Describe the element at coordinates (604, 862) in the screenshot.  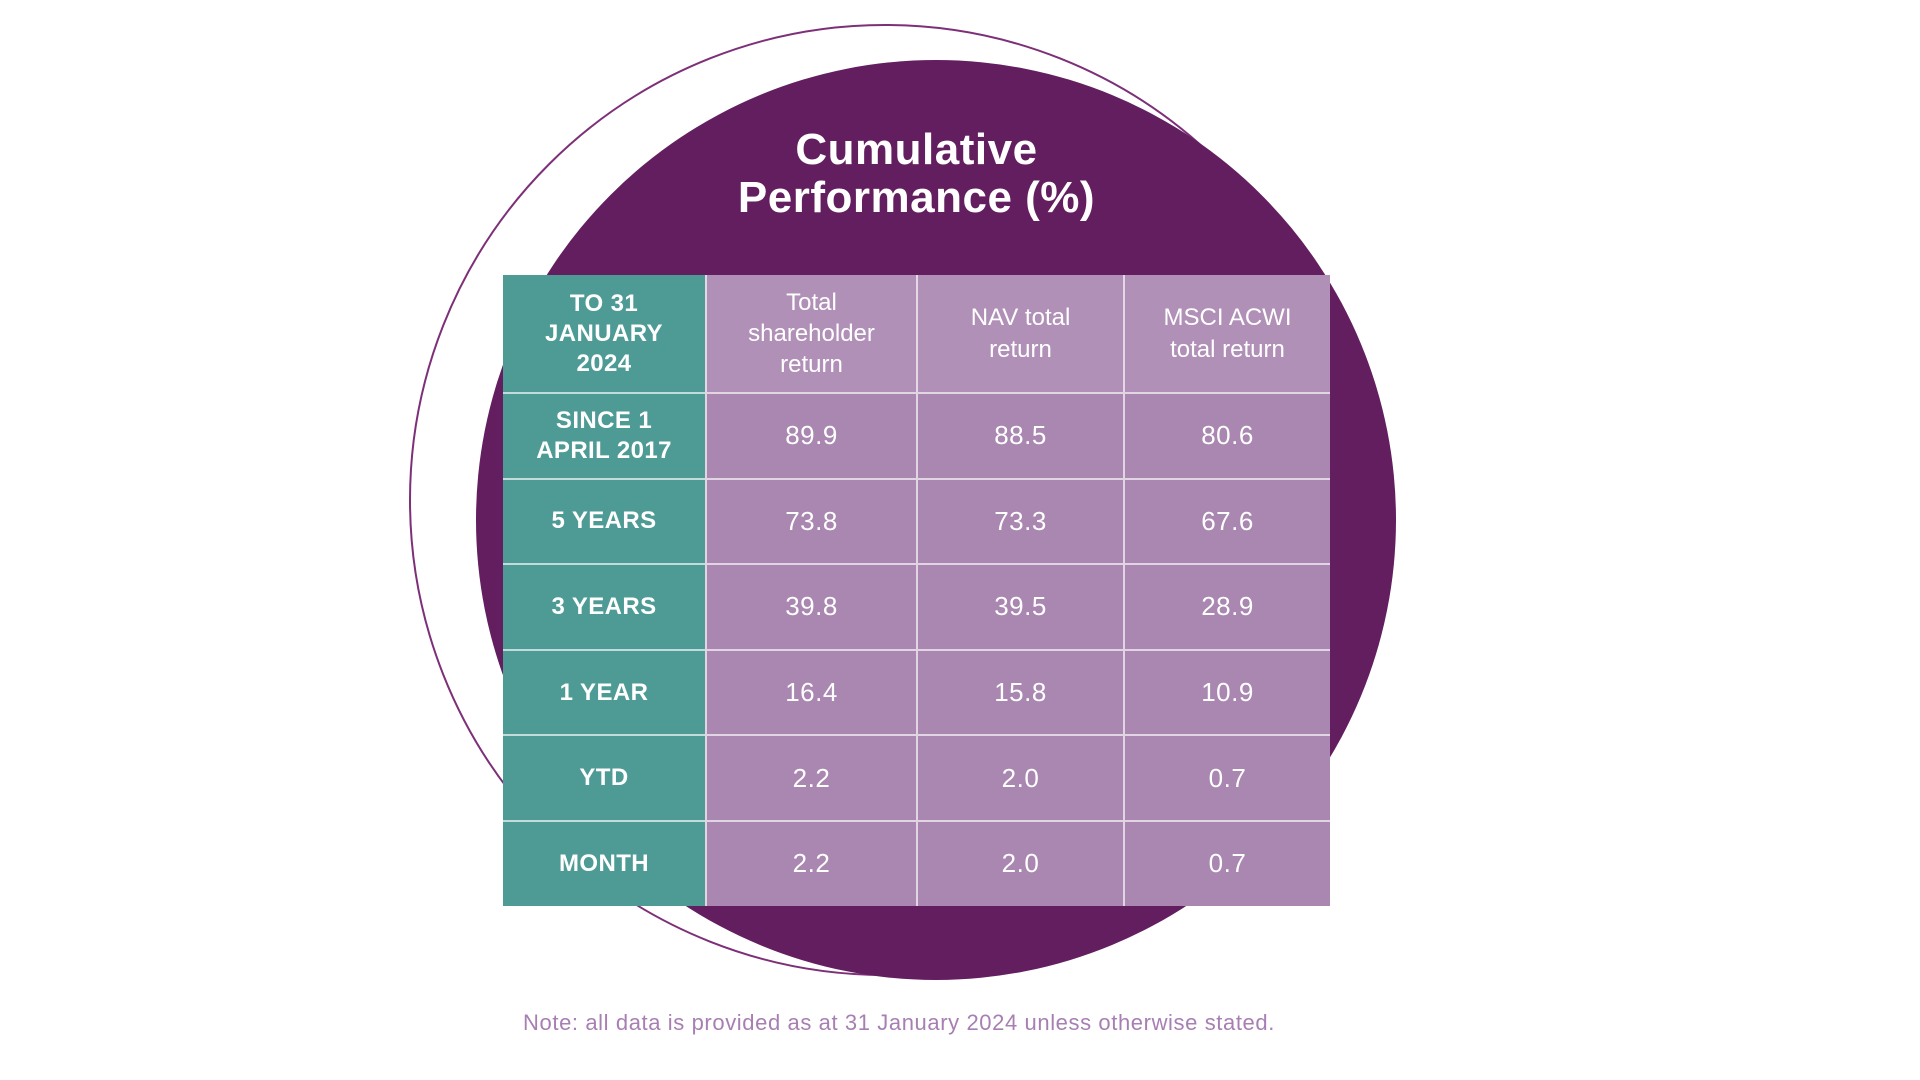
I see `row-header-cell: MONTH` at that location.